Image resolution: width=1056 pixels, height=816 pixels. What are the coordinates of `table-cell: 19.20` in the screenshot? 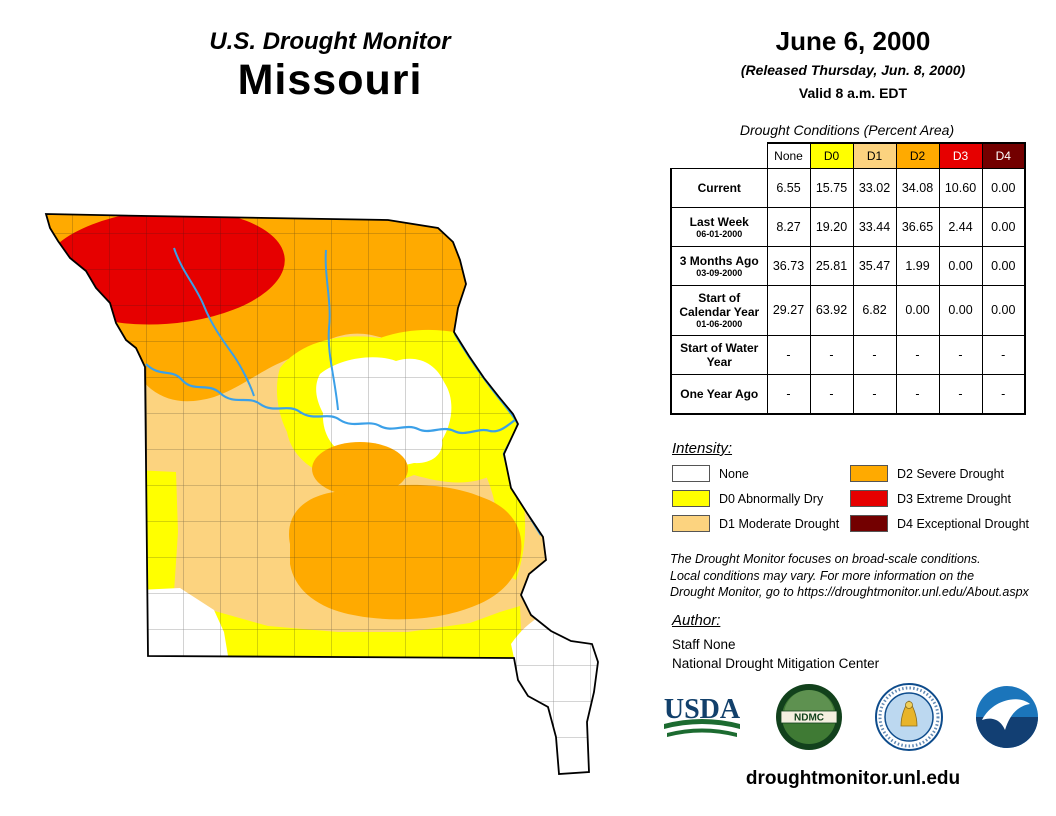 It's located at (831, 227).